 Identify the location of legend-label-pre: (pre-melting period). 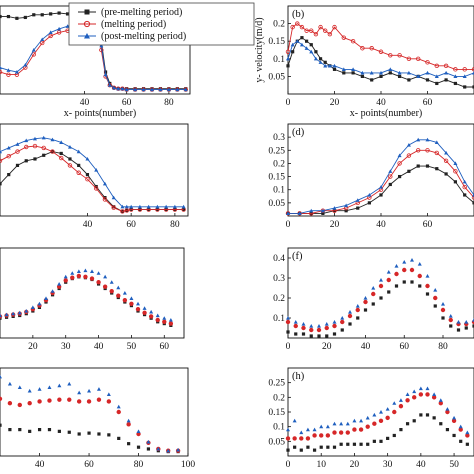
(141, 12).